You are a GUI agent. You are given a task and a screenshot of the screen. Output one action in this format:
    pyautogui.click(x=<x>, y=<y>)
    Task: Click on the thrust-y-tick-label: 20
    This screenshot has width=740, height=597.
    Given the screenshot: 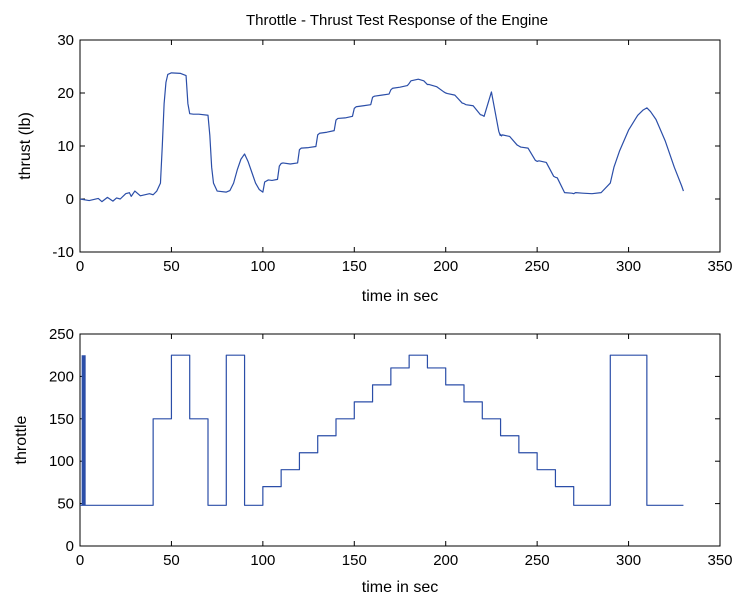 What is the action you would take?
    pyautogui.click(x=65, y=93)
    